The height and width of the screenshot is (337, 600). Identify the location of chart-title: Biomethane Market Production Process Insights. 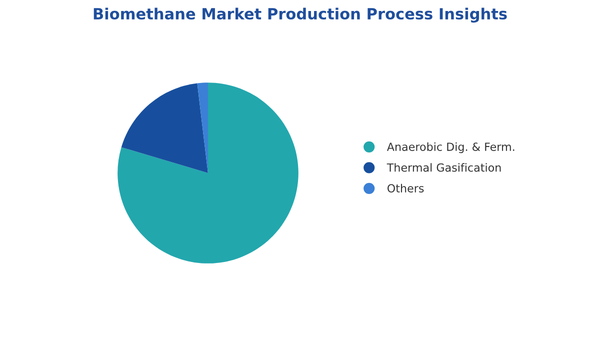
(300, 15).